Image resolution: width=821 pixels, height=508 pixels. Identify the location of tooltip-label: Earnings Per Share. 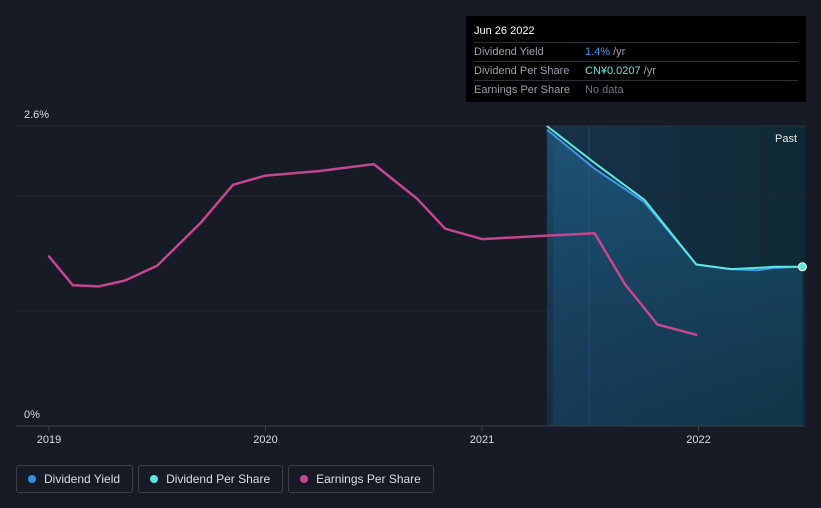
(522, 90).